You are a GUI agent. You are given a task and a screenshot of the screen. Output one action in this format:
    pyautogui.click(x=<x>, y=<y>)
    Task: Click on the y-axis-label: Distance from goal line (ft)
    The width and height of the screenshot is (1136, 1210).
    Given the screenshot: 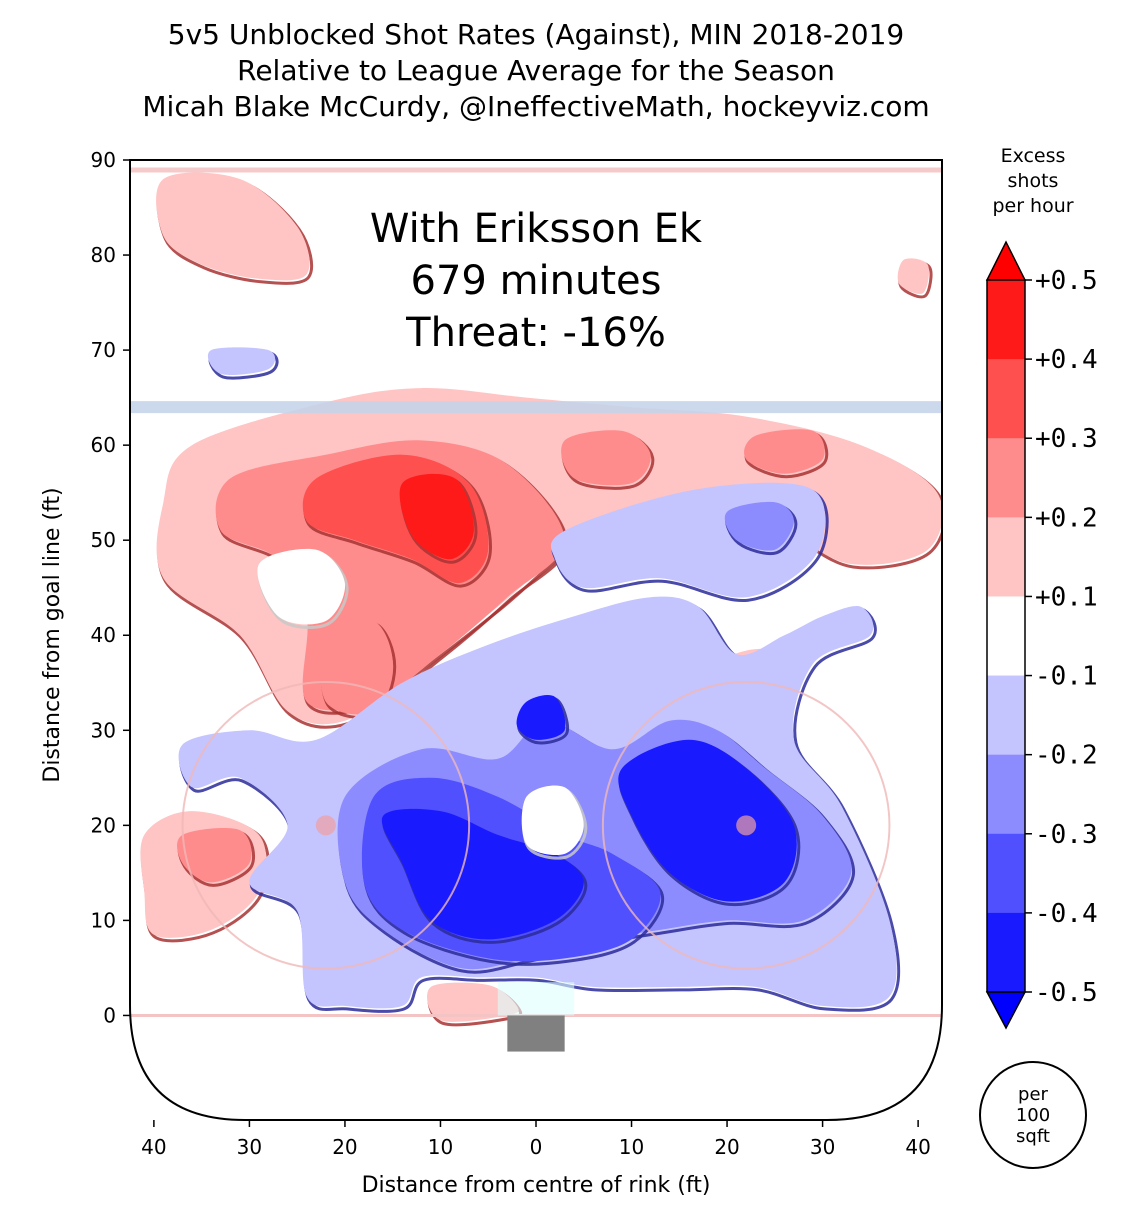 What is the action you would take?
    pyautogui.click(x=52, y=634)
    